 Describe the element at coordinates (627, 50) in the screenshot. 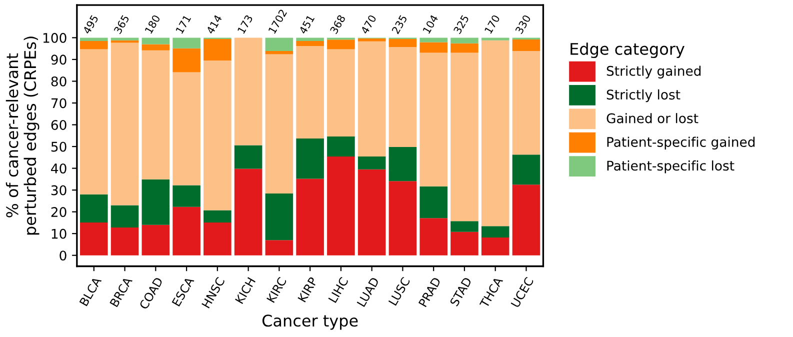

I see `legend-title: Edge category` at that location.